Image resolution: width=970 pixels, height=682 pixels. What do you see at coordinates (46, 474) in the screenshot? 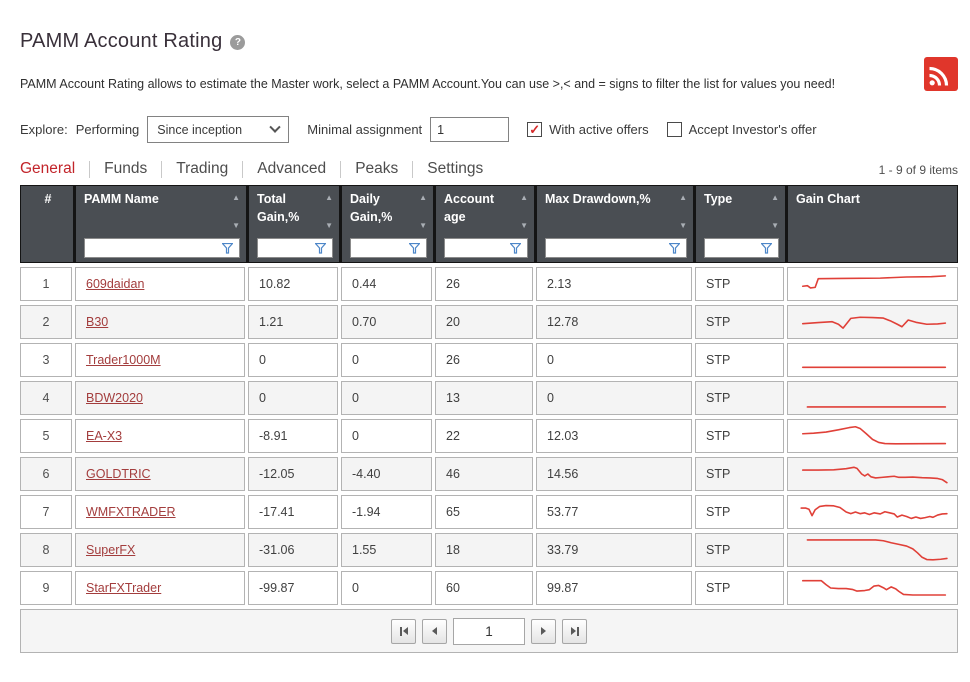
I see `cell-num: 6` at bounding box center [46, 474].